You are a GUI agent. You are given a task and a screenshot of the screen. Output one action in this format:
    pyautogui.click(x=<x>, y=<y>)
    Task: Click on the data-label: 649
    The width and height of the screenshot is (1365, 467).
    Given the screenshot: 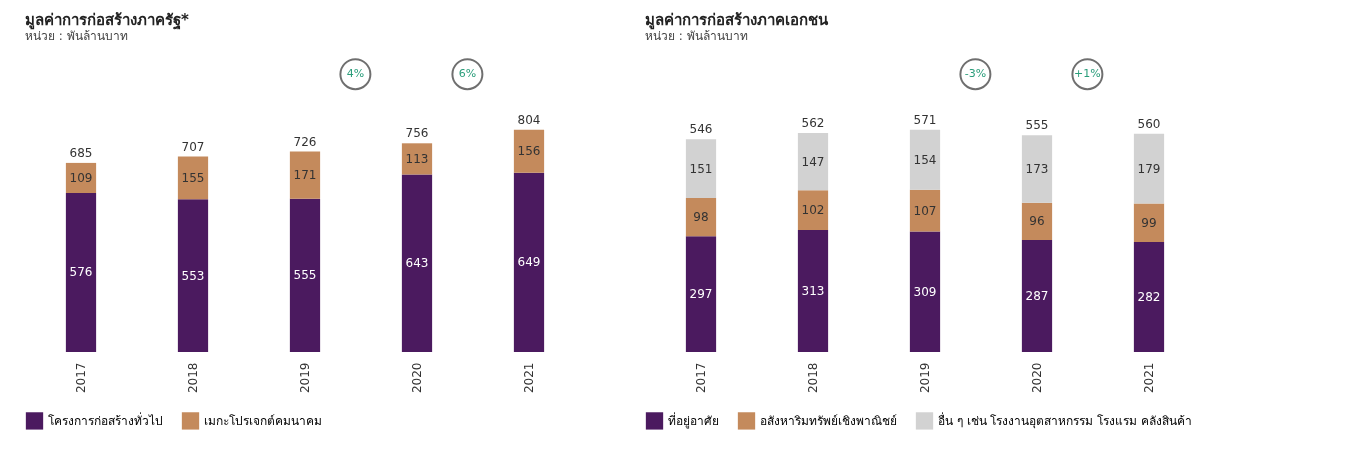 What is the action you would take?
    pyautogui.click(x=529, y=262)
    